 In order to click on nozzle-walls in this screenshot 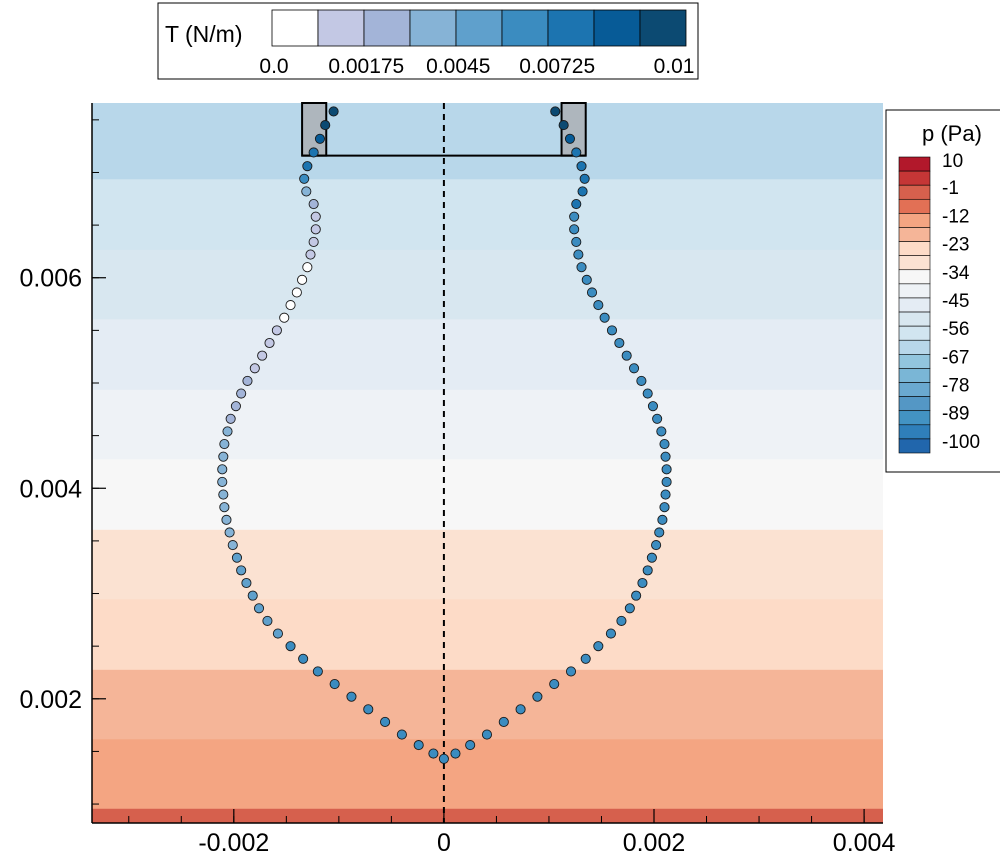, I will do `click(444, 129)`.